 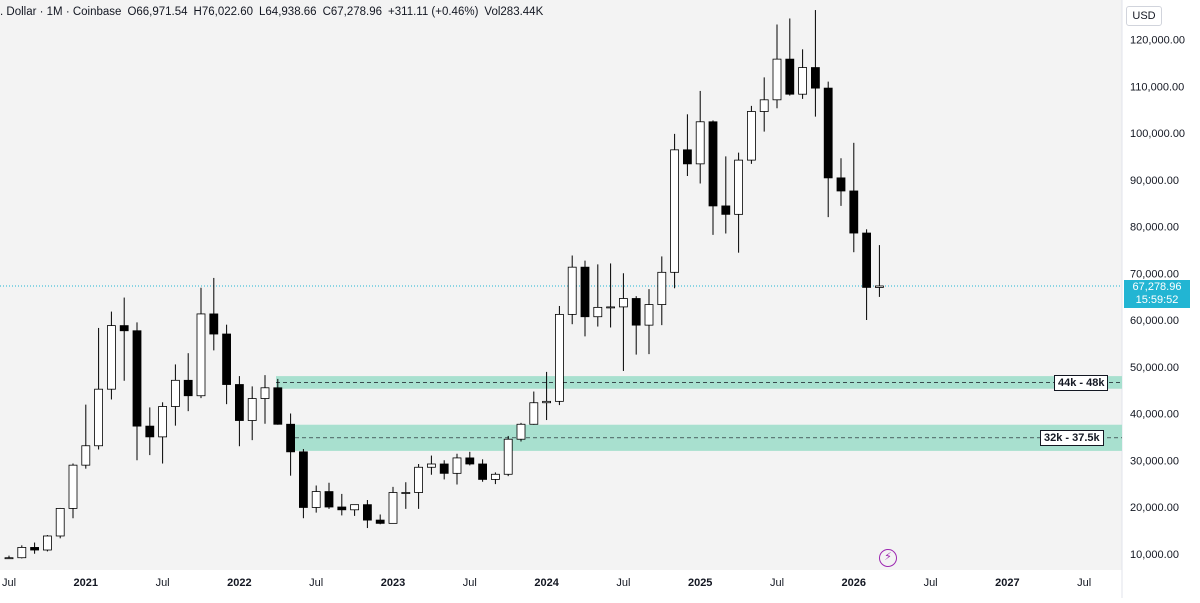 What do you see at coordinates (1144, 16) in the screenshot?
I see `currency-button: USD` at bounding box center [1144, 16].